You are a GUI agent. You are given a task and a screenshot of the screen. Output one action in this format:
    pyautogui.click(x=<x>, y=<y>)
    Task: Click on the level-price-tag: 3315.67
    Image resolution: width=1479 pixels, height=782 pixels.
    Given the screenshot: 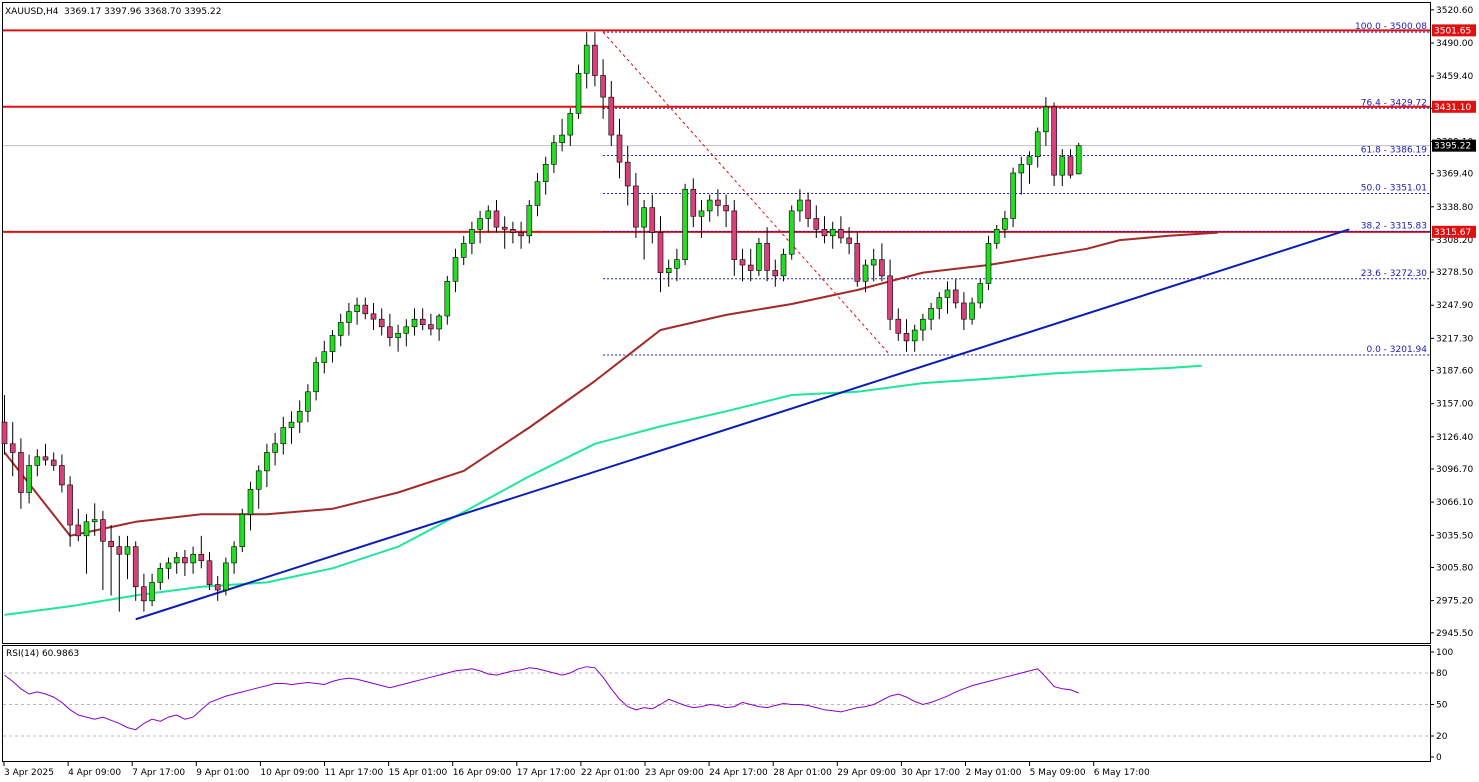 What is the action you would take?
    pyautogui.click(x=1452, y=233)
    